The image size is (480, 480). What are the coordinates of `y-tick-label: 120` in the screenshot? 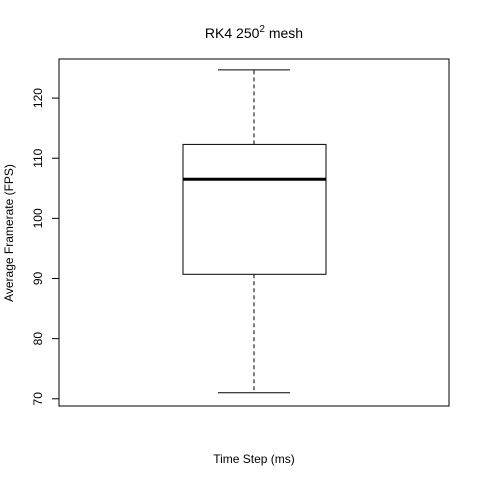 It's located at (38, 98).